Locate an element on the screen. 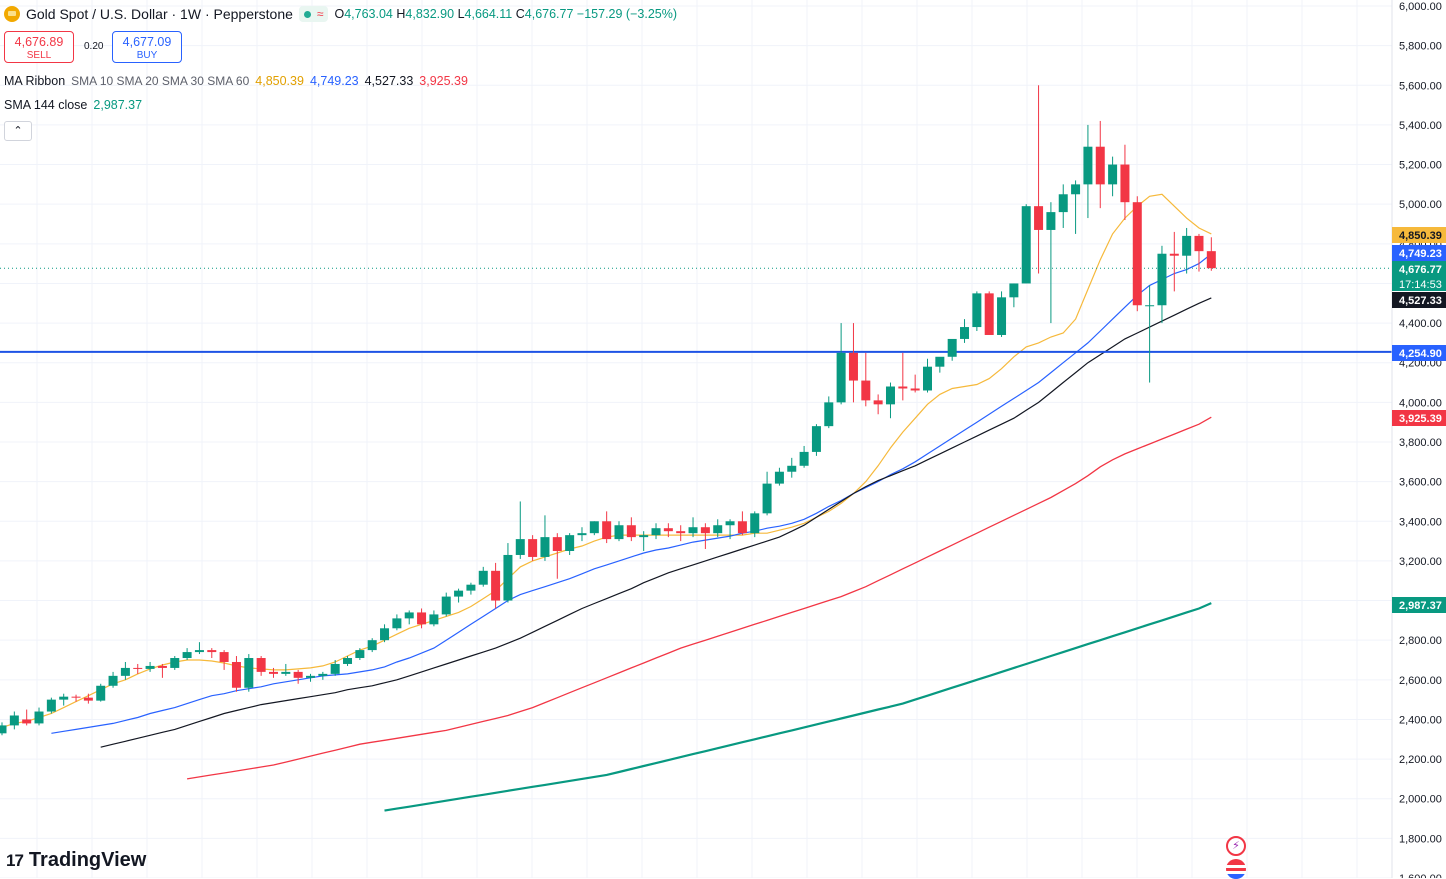 The width and height of the screenshot is (1446, 879). price-tick-label: 1,800.00 is located at coordinates (1420, 839).